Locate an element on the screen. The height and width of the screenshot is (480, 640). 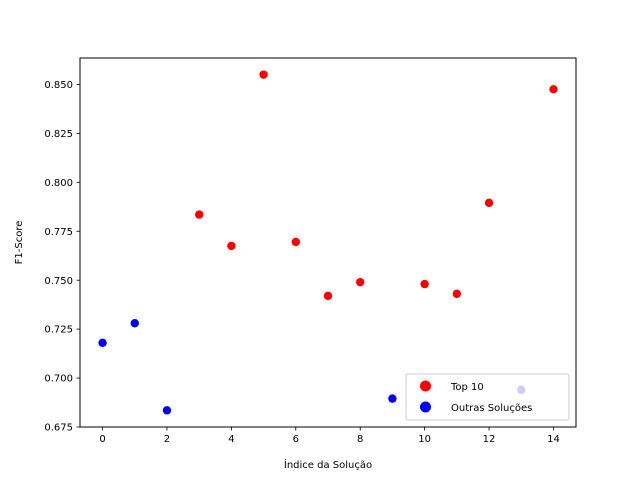
x-tick-label: 4 is located at coordinates (231, 439).